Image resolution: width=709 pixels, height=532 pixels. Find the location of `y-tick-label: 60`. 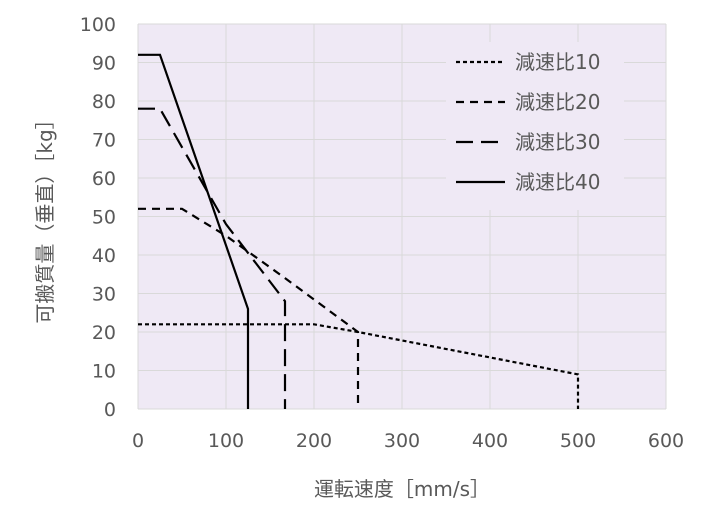

y-tick-label: 60 is located at coordinates (104, 179).